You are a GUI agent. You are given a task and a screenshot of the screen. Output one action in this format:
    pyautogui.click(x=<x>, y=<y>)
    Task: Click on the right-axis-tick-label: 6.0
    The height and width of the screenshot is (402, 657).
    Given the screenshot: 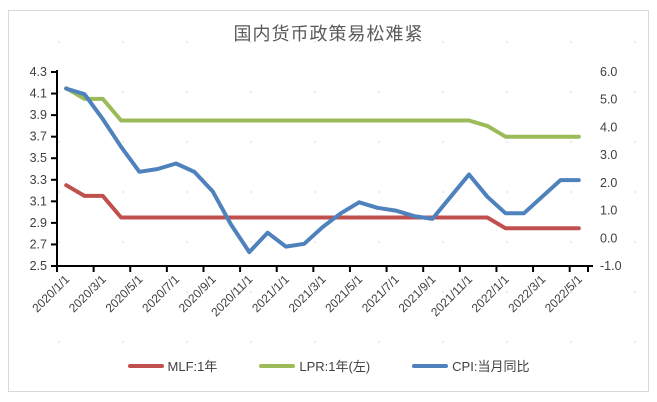 What is the action you would take?
    pyautogui.click(x=608, y=72)
    